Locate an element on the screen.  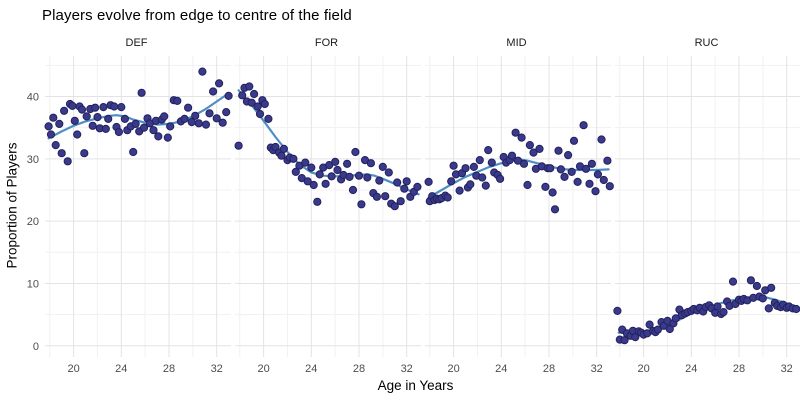
y-tick-label: 30 is located at coordinates (33, 160).